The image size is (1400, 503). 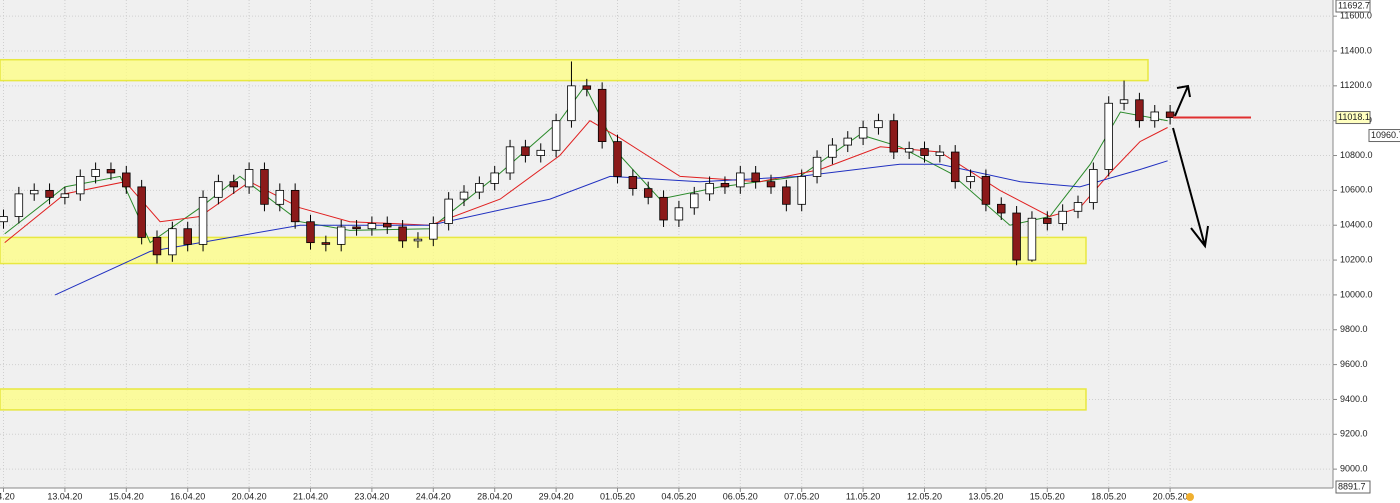 What do you see at coordinates (1354, 364) in the screenshot?
I see `y-tick-label: 9600.0` at bounding box center [1354, 364].